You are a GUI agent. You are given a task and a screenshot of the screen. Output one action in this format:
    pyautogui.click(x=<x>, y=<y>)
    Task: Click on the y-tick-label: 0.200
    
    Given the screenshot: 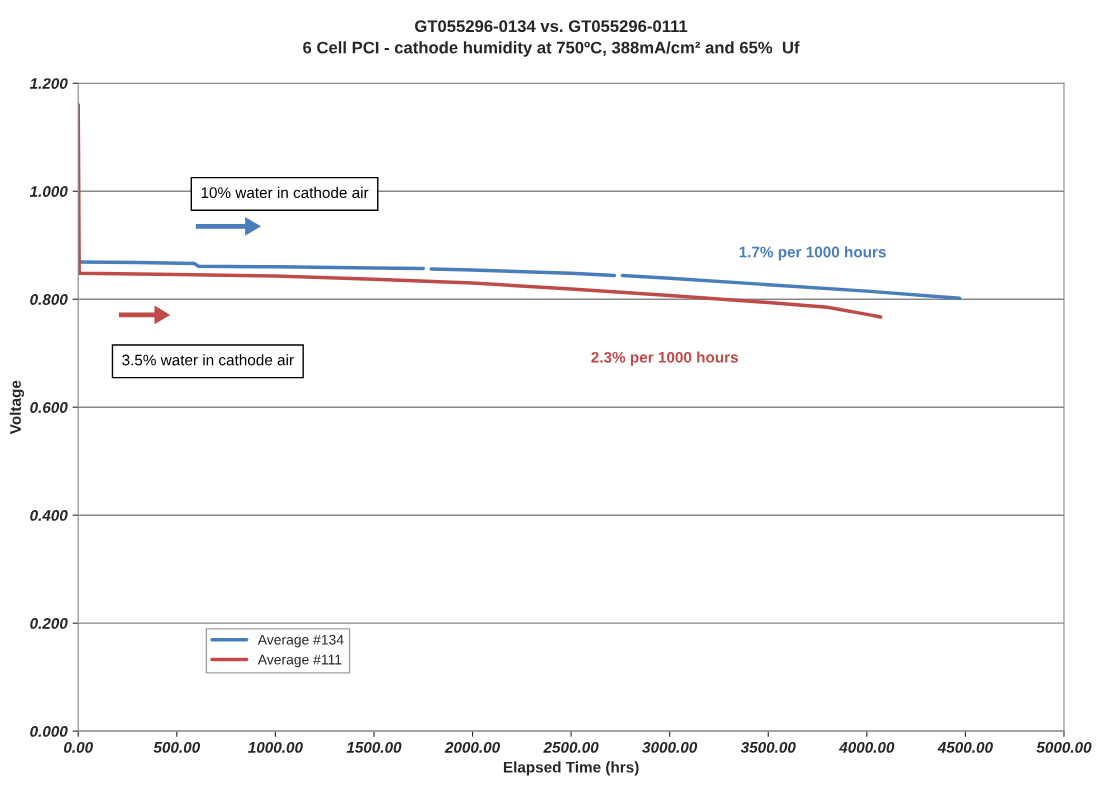 What is the action you would take?
    pyautogui.click(x=49, y=623)
    